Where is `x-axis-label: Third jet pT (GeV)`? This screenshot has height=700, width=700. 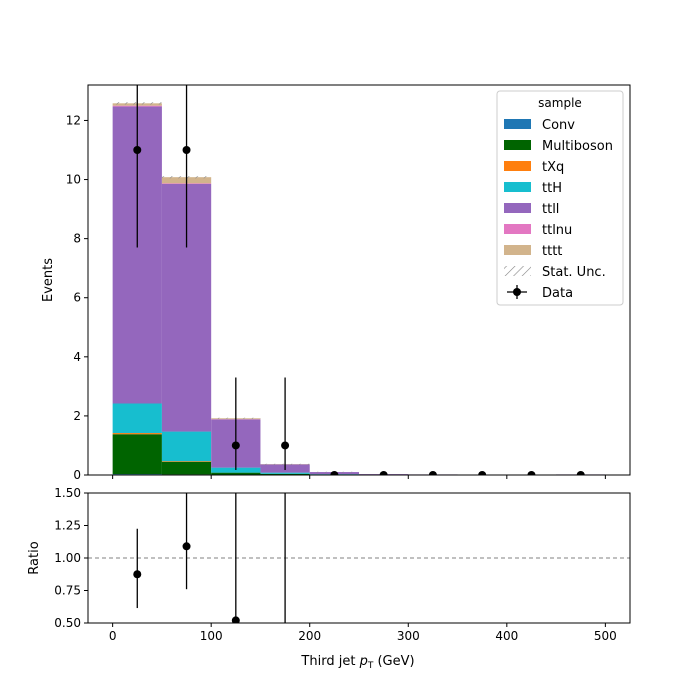 x-axis-label: Third jet pT (GeV) is located at coordinates (357, 662).